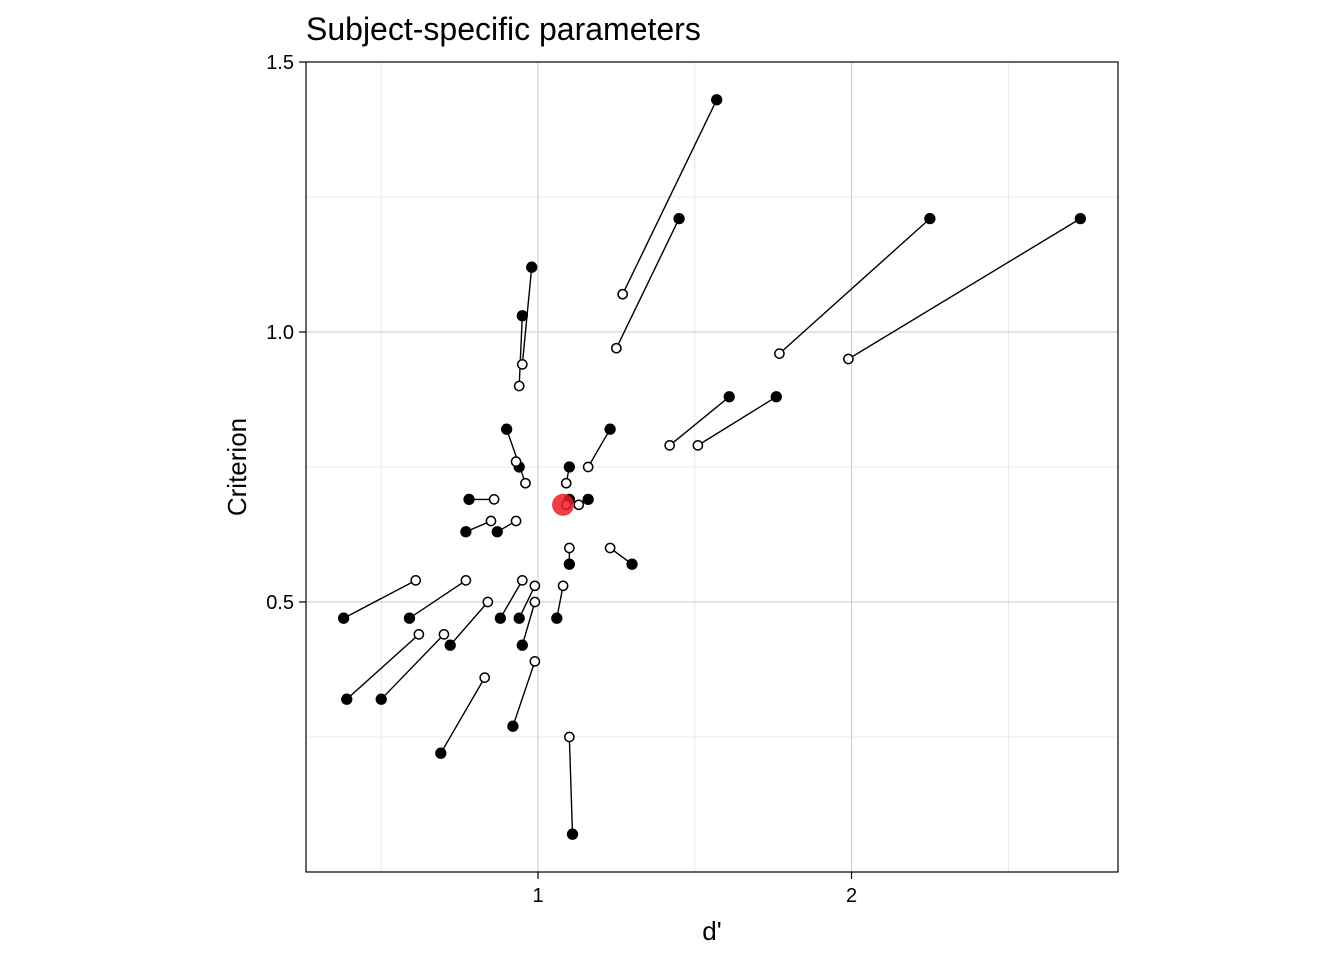 This screenshot has width=1344, height=960. What do you see at coordinates (537, 896) in the screenshot?
I see `x-tick-label: 1` at bounding box center [537, 896].